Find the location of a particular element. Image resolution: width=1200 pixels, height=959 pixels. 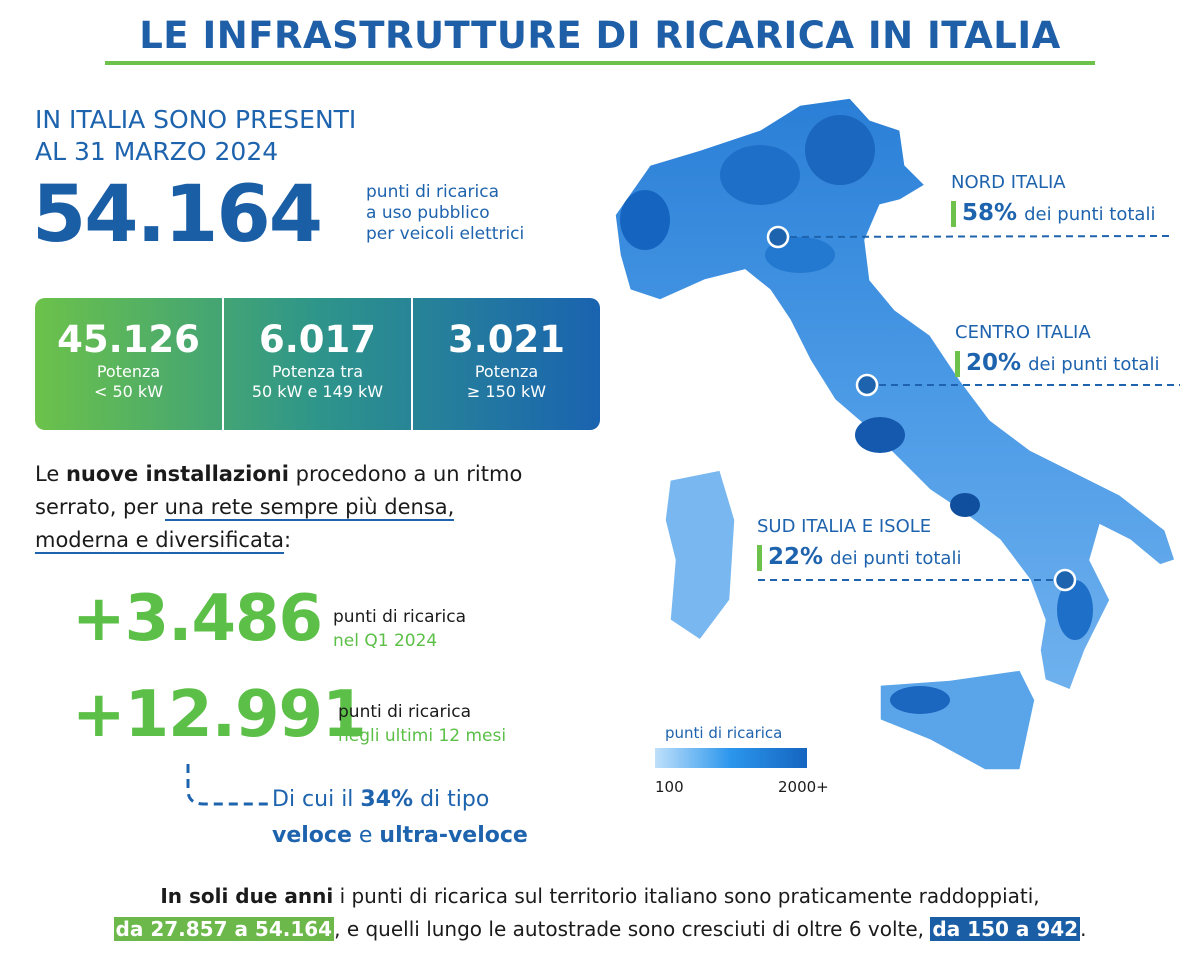

region-share: 58% dei punti totali is located at coordinates (1053, 214).